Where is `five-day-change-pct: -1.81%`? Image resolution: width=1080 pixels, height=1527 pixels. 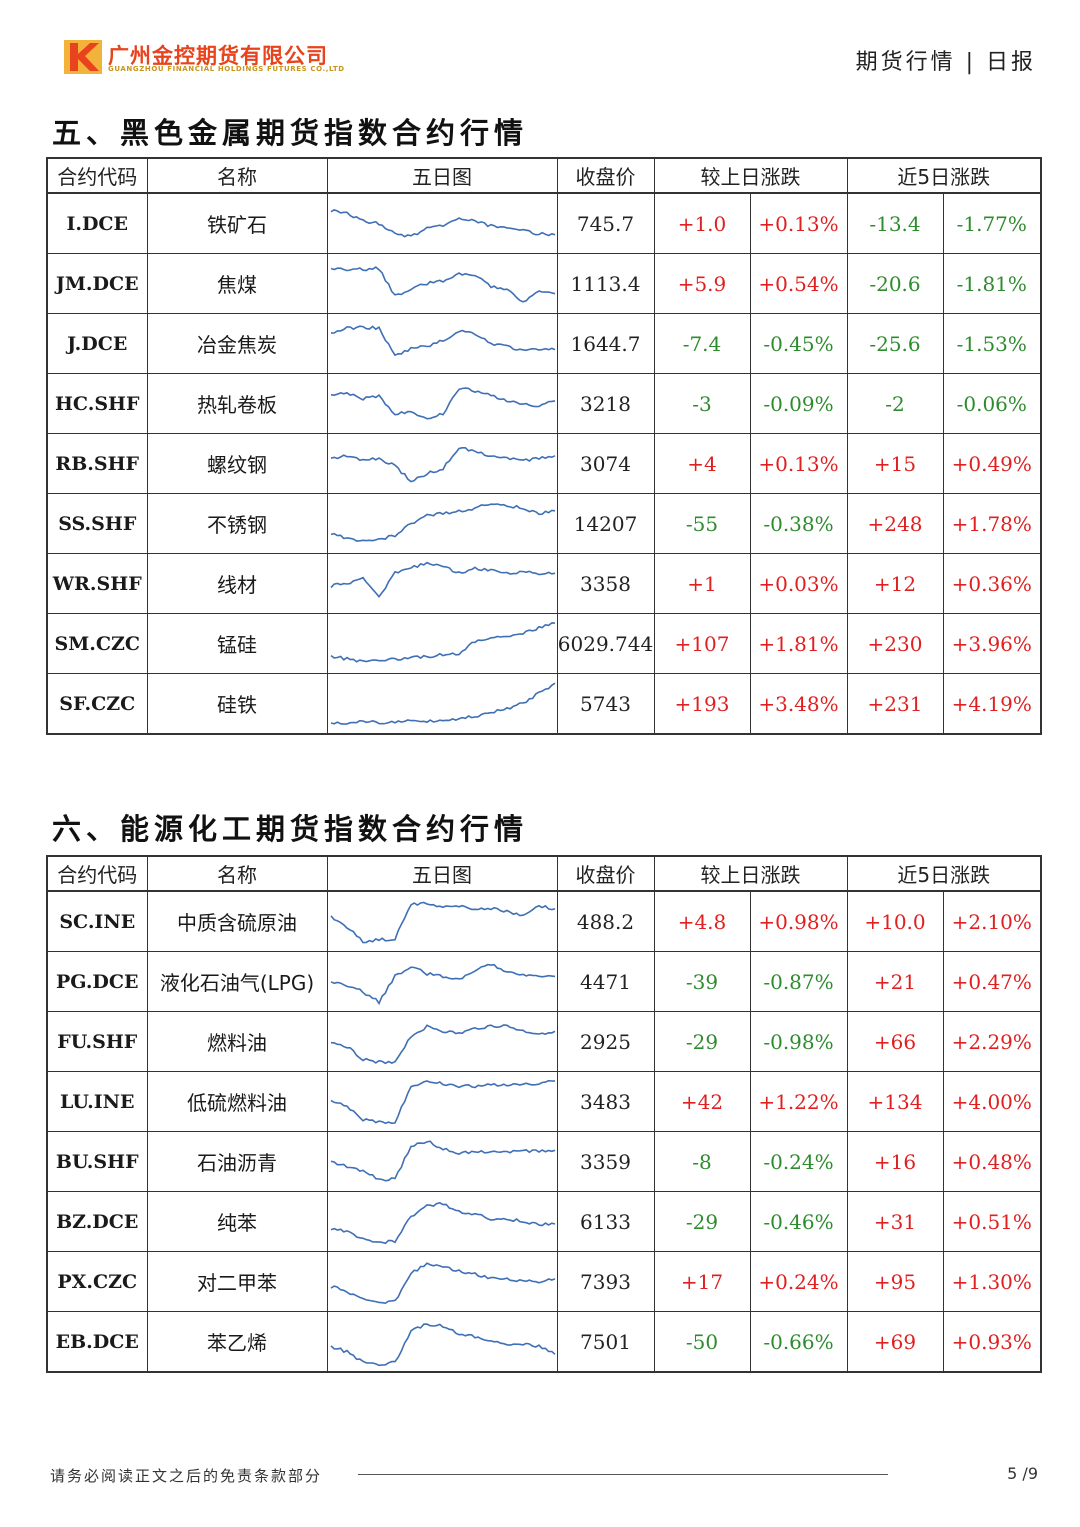 five-day-change-pct: -1.81% is located at coordinates (992, 283).